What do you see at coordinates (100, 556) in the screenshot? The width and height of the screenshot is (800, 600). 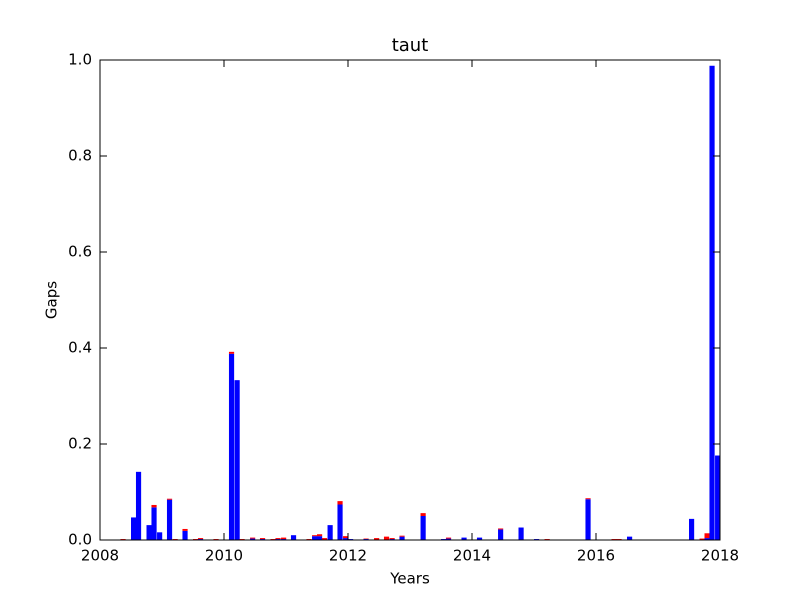 I see `x-tick-label: 2008` at bounding box center [100, 556].